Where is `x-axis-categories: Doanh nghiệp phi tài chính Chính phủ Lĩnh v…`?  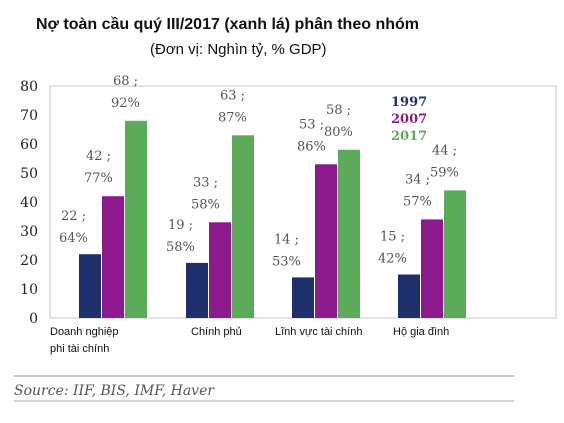
x-axis-categories: Doanh nghiệp phi tài chính Chính phủ Lĩnh v… is located at coordinates (249, 340).